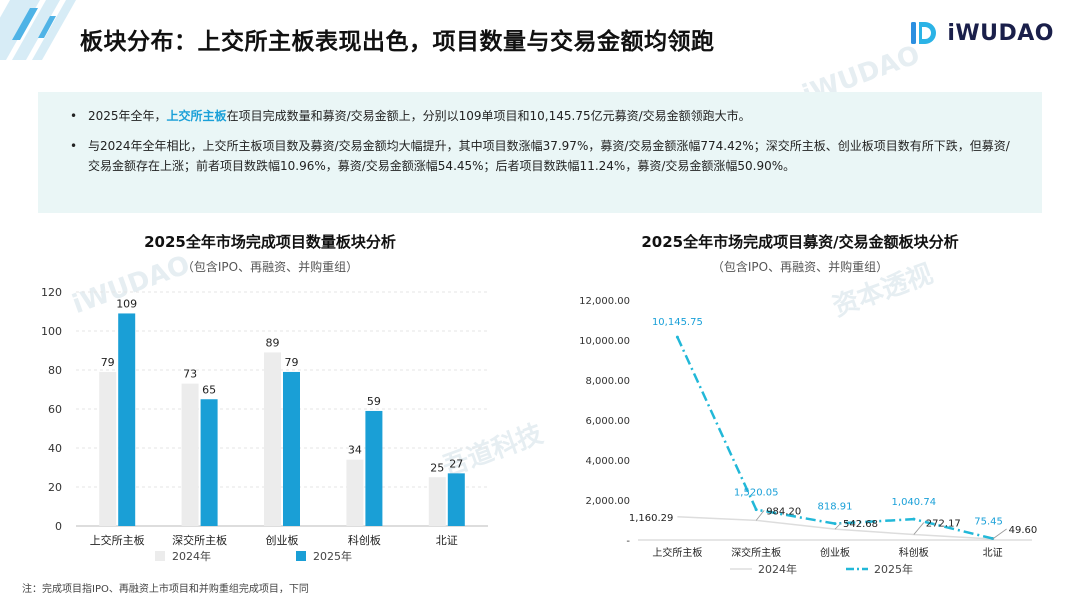 This screenshot has height=607, width=1080. I want to click on y-tick-label: 80, so click(55, 370).